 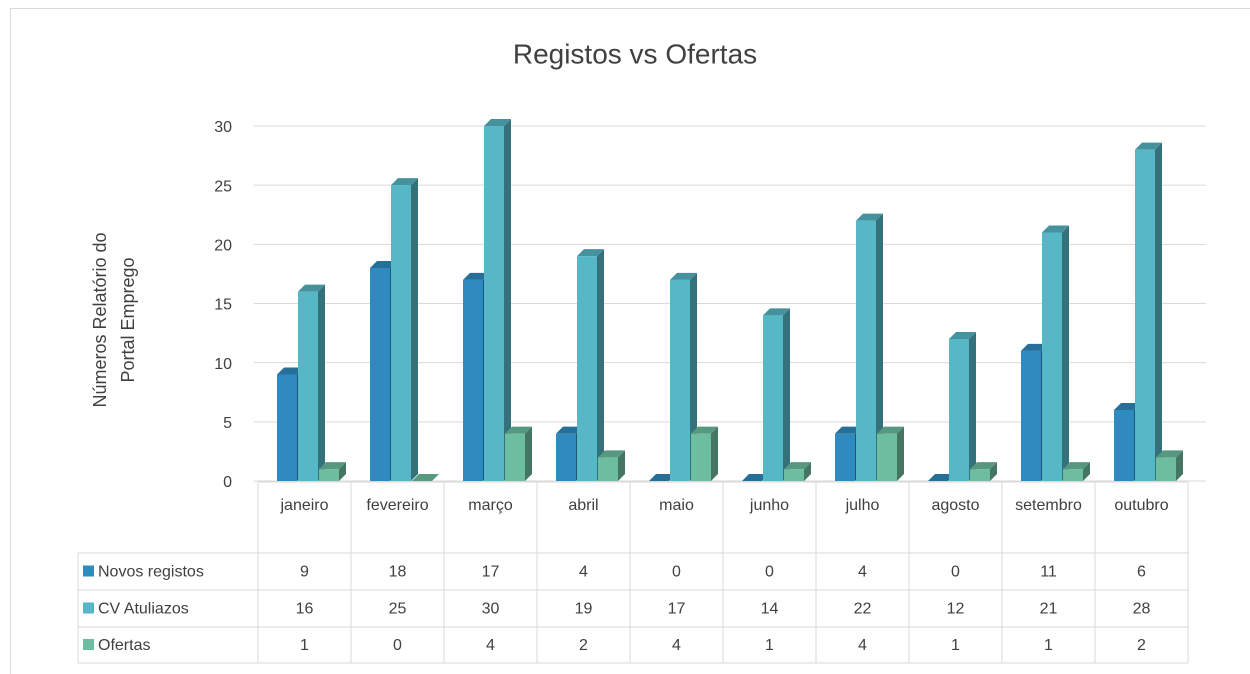 I want to click on table-value: 6, so click(x=1141, y=572).